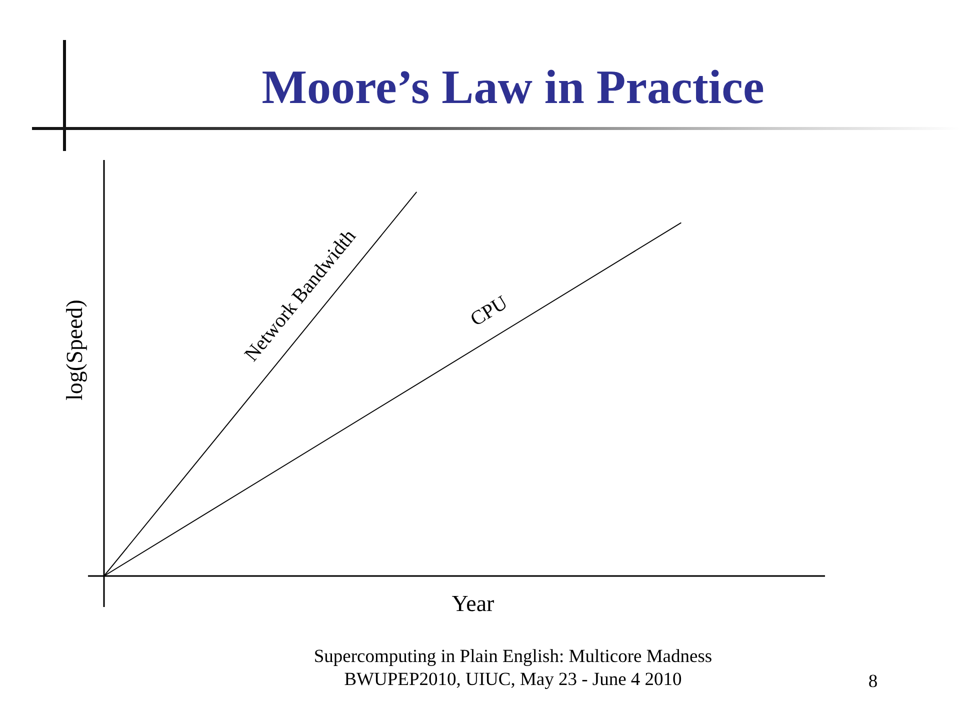 This screenshot has width=960, height=720. Describe the element at coordinates (473, 604) in the screenshot. I see `x-axis-title: Year` at that location.